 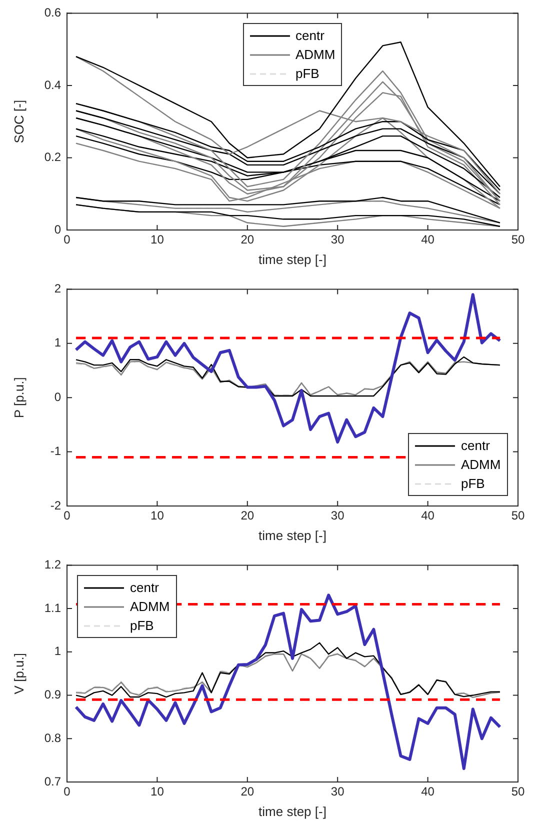 What do you see at coordinates (53, 737) in the screenshot?
I see `y-tick-label: 0.8` at bounding box center [53, 737].